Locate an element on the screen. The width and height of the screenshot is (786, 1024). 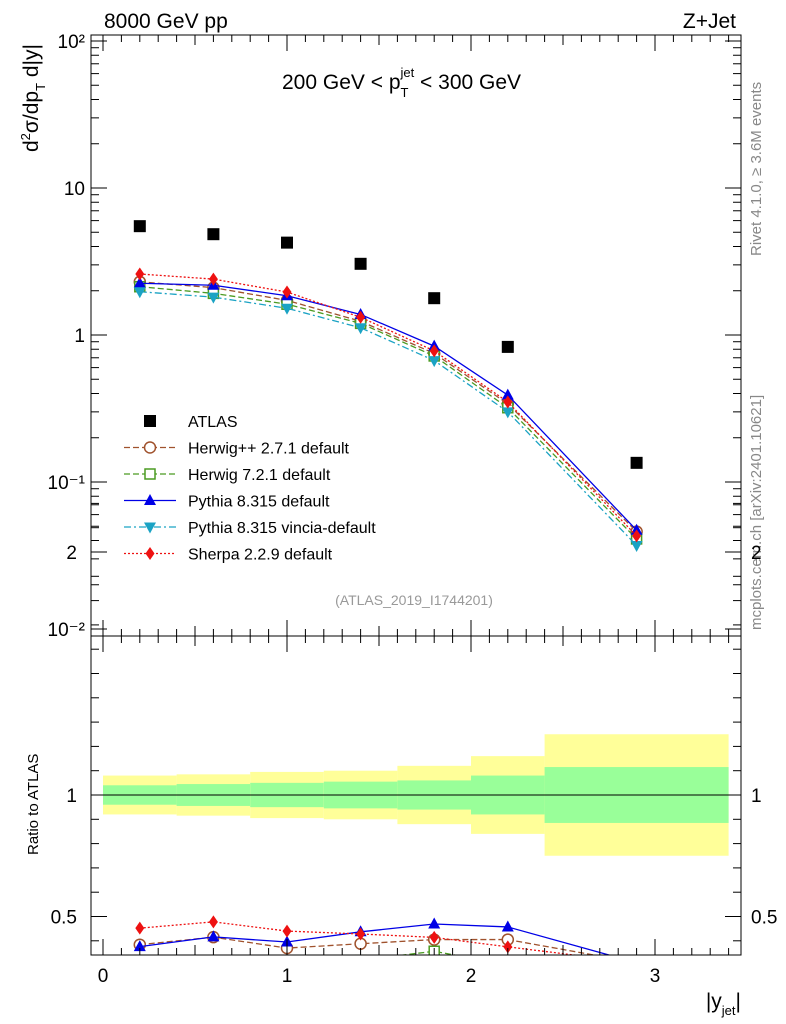
ratio-y-tick-label-right: 0.5 is located at coordinates (764, 918).